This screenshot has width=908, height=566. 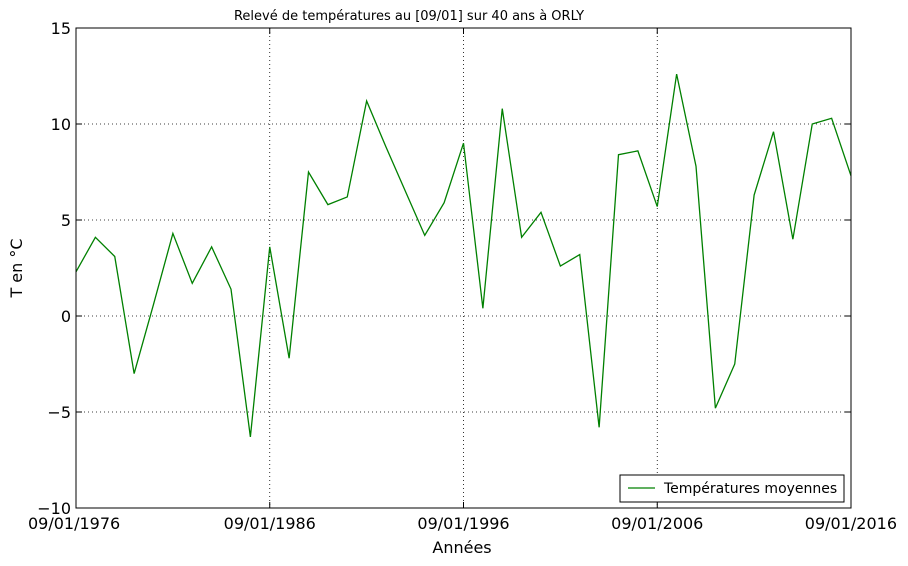 What do you see at coordinates (61, 124) in the screenshot?
I see `y-tick-label: 10` at bounding box center [61, 124].